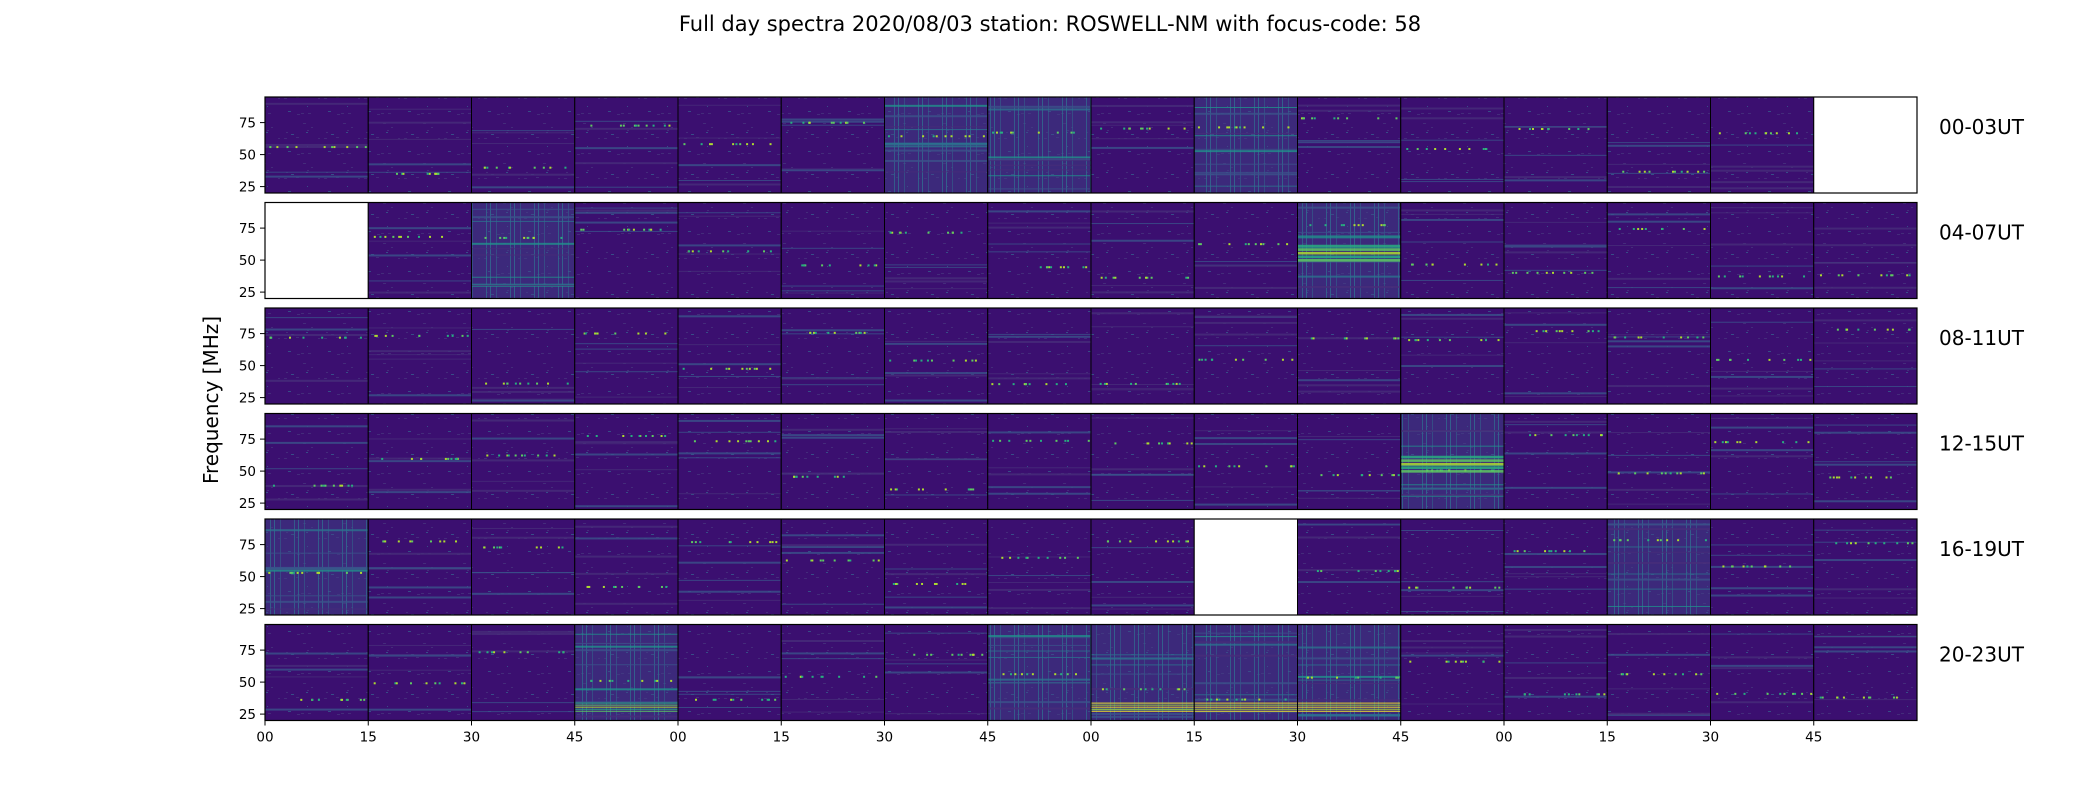 The width and height of the screenshot is (2100, 800). Describe the element at coordinates (1982, 127) in the screenshot. I see `row-time-label: 00-03UT` at that location.